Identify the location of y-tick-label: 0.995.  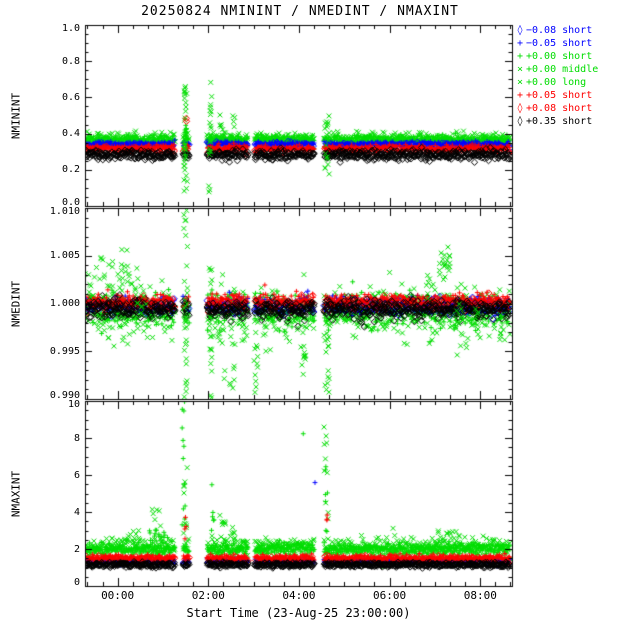
(64, 351).